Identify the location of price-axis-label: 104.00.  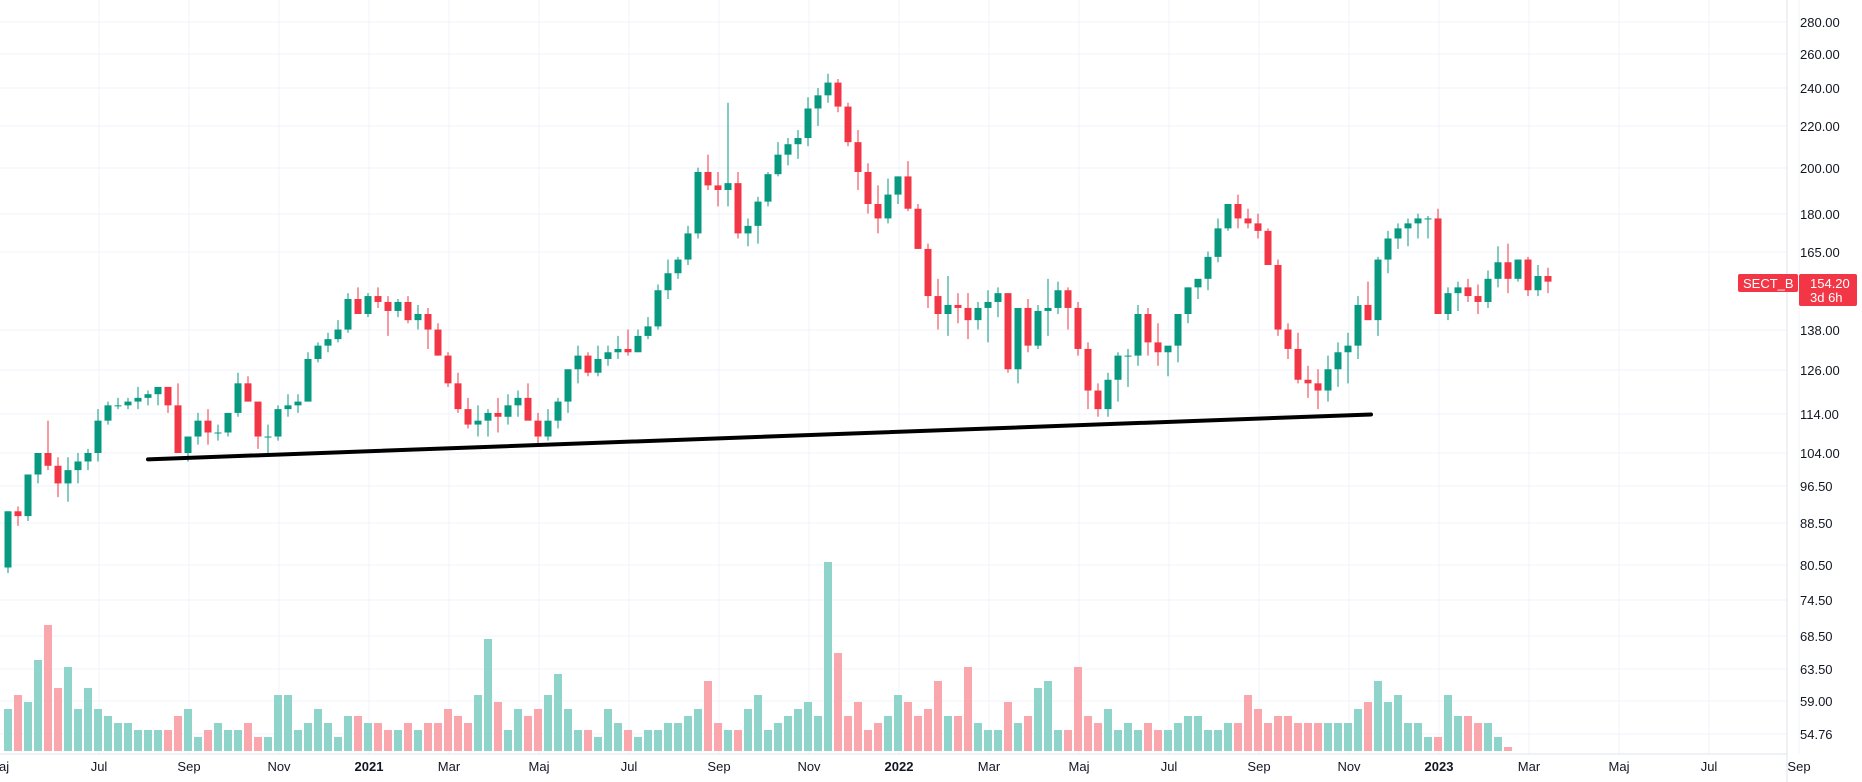
(1820, 453).